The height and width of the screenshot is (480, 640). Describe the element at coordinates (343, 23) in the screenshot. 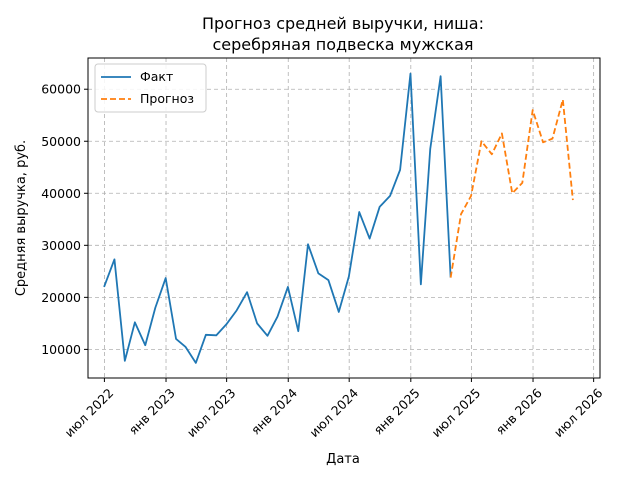

I see `chart-title-line-1: Прогноз средней выручки, ниша:` at that location.